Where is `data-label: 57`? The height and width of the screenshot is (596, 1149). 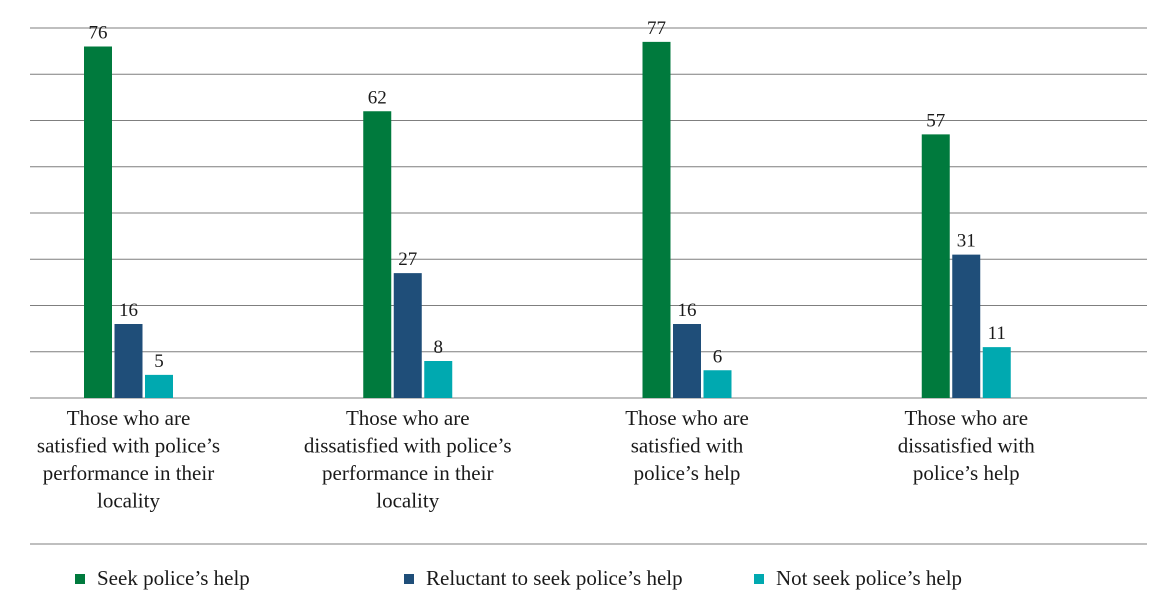 data-label: 57 is located at coordinates (935, 120).